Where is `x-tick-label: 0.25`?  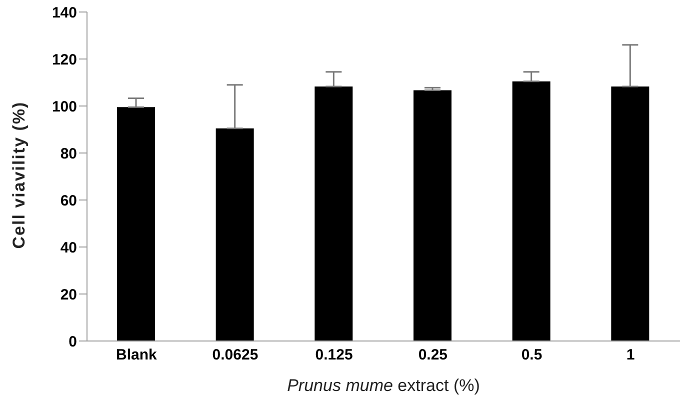 x-tick-label: 0.25 is located at coordinates (433, 355).